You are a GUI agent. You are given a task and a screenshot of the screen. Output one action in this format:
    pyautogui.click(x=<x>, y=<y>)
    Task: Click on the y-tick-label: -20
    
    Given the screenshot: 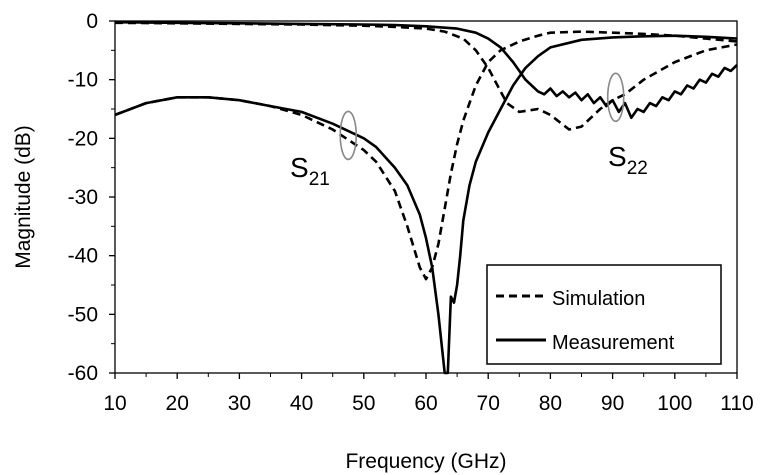 What is the action you would take?
    pyautogui.click(x=83, y=138)
    